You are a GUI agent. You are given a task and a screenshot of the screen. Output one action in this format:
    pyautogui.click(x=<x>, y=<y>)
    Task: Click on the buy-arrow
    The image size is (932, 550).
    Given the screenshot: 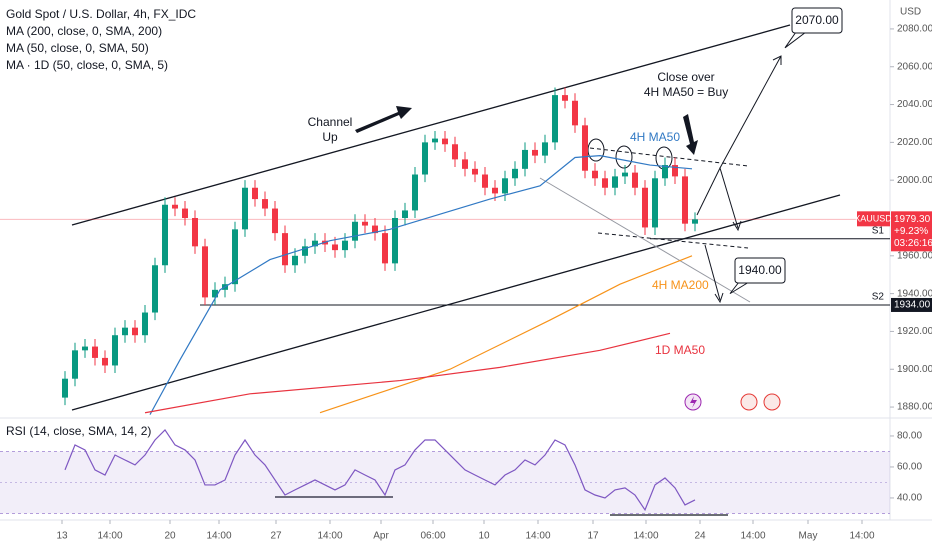 What is the action you would take?
    pyautogui.click(x=690, y=134)
    